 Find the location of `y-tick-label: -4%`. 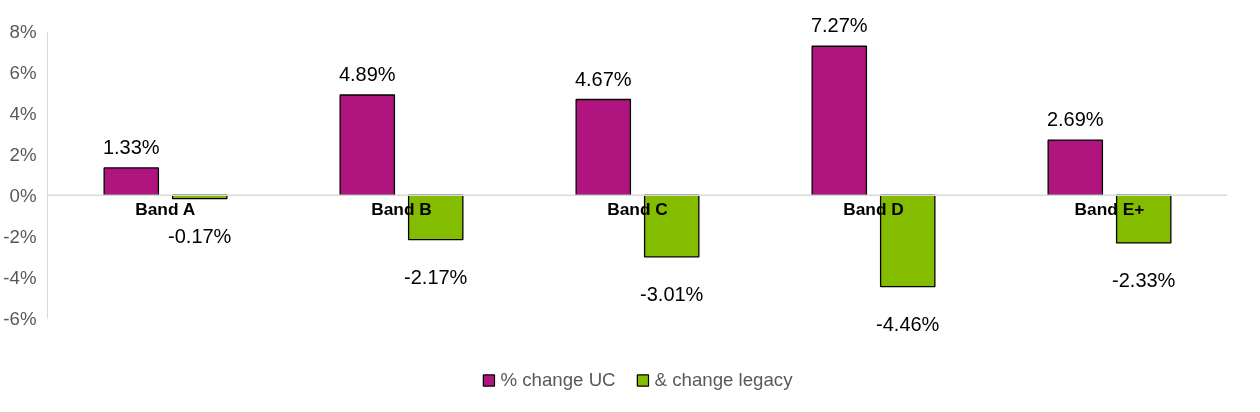

y-tick-label: -4% is located at coordinates (20, 277).